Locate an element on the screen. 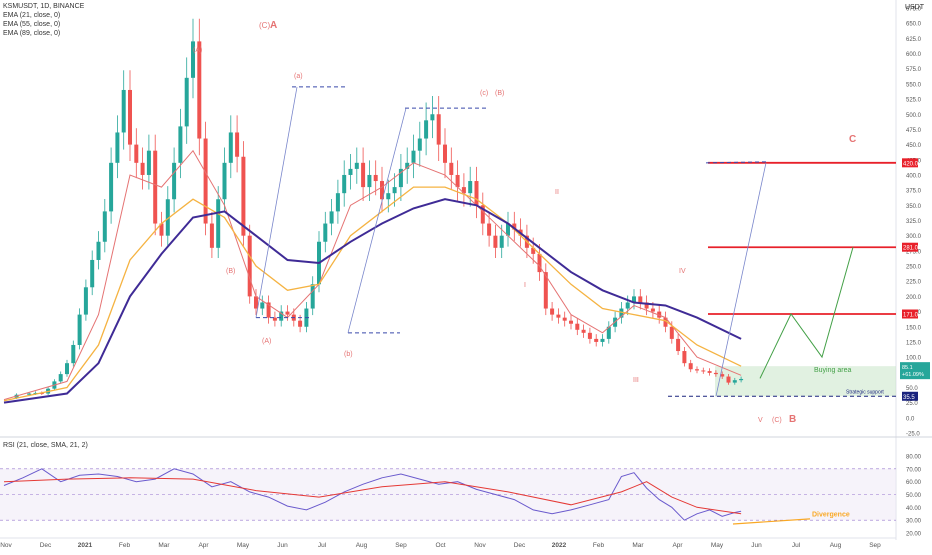 The image size is (932, 555). ema21-legend: EMA (21, close, 0) is located at coordinates (32, 15).